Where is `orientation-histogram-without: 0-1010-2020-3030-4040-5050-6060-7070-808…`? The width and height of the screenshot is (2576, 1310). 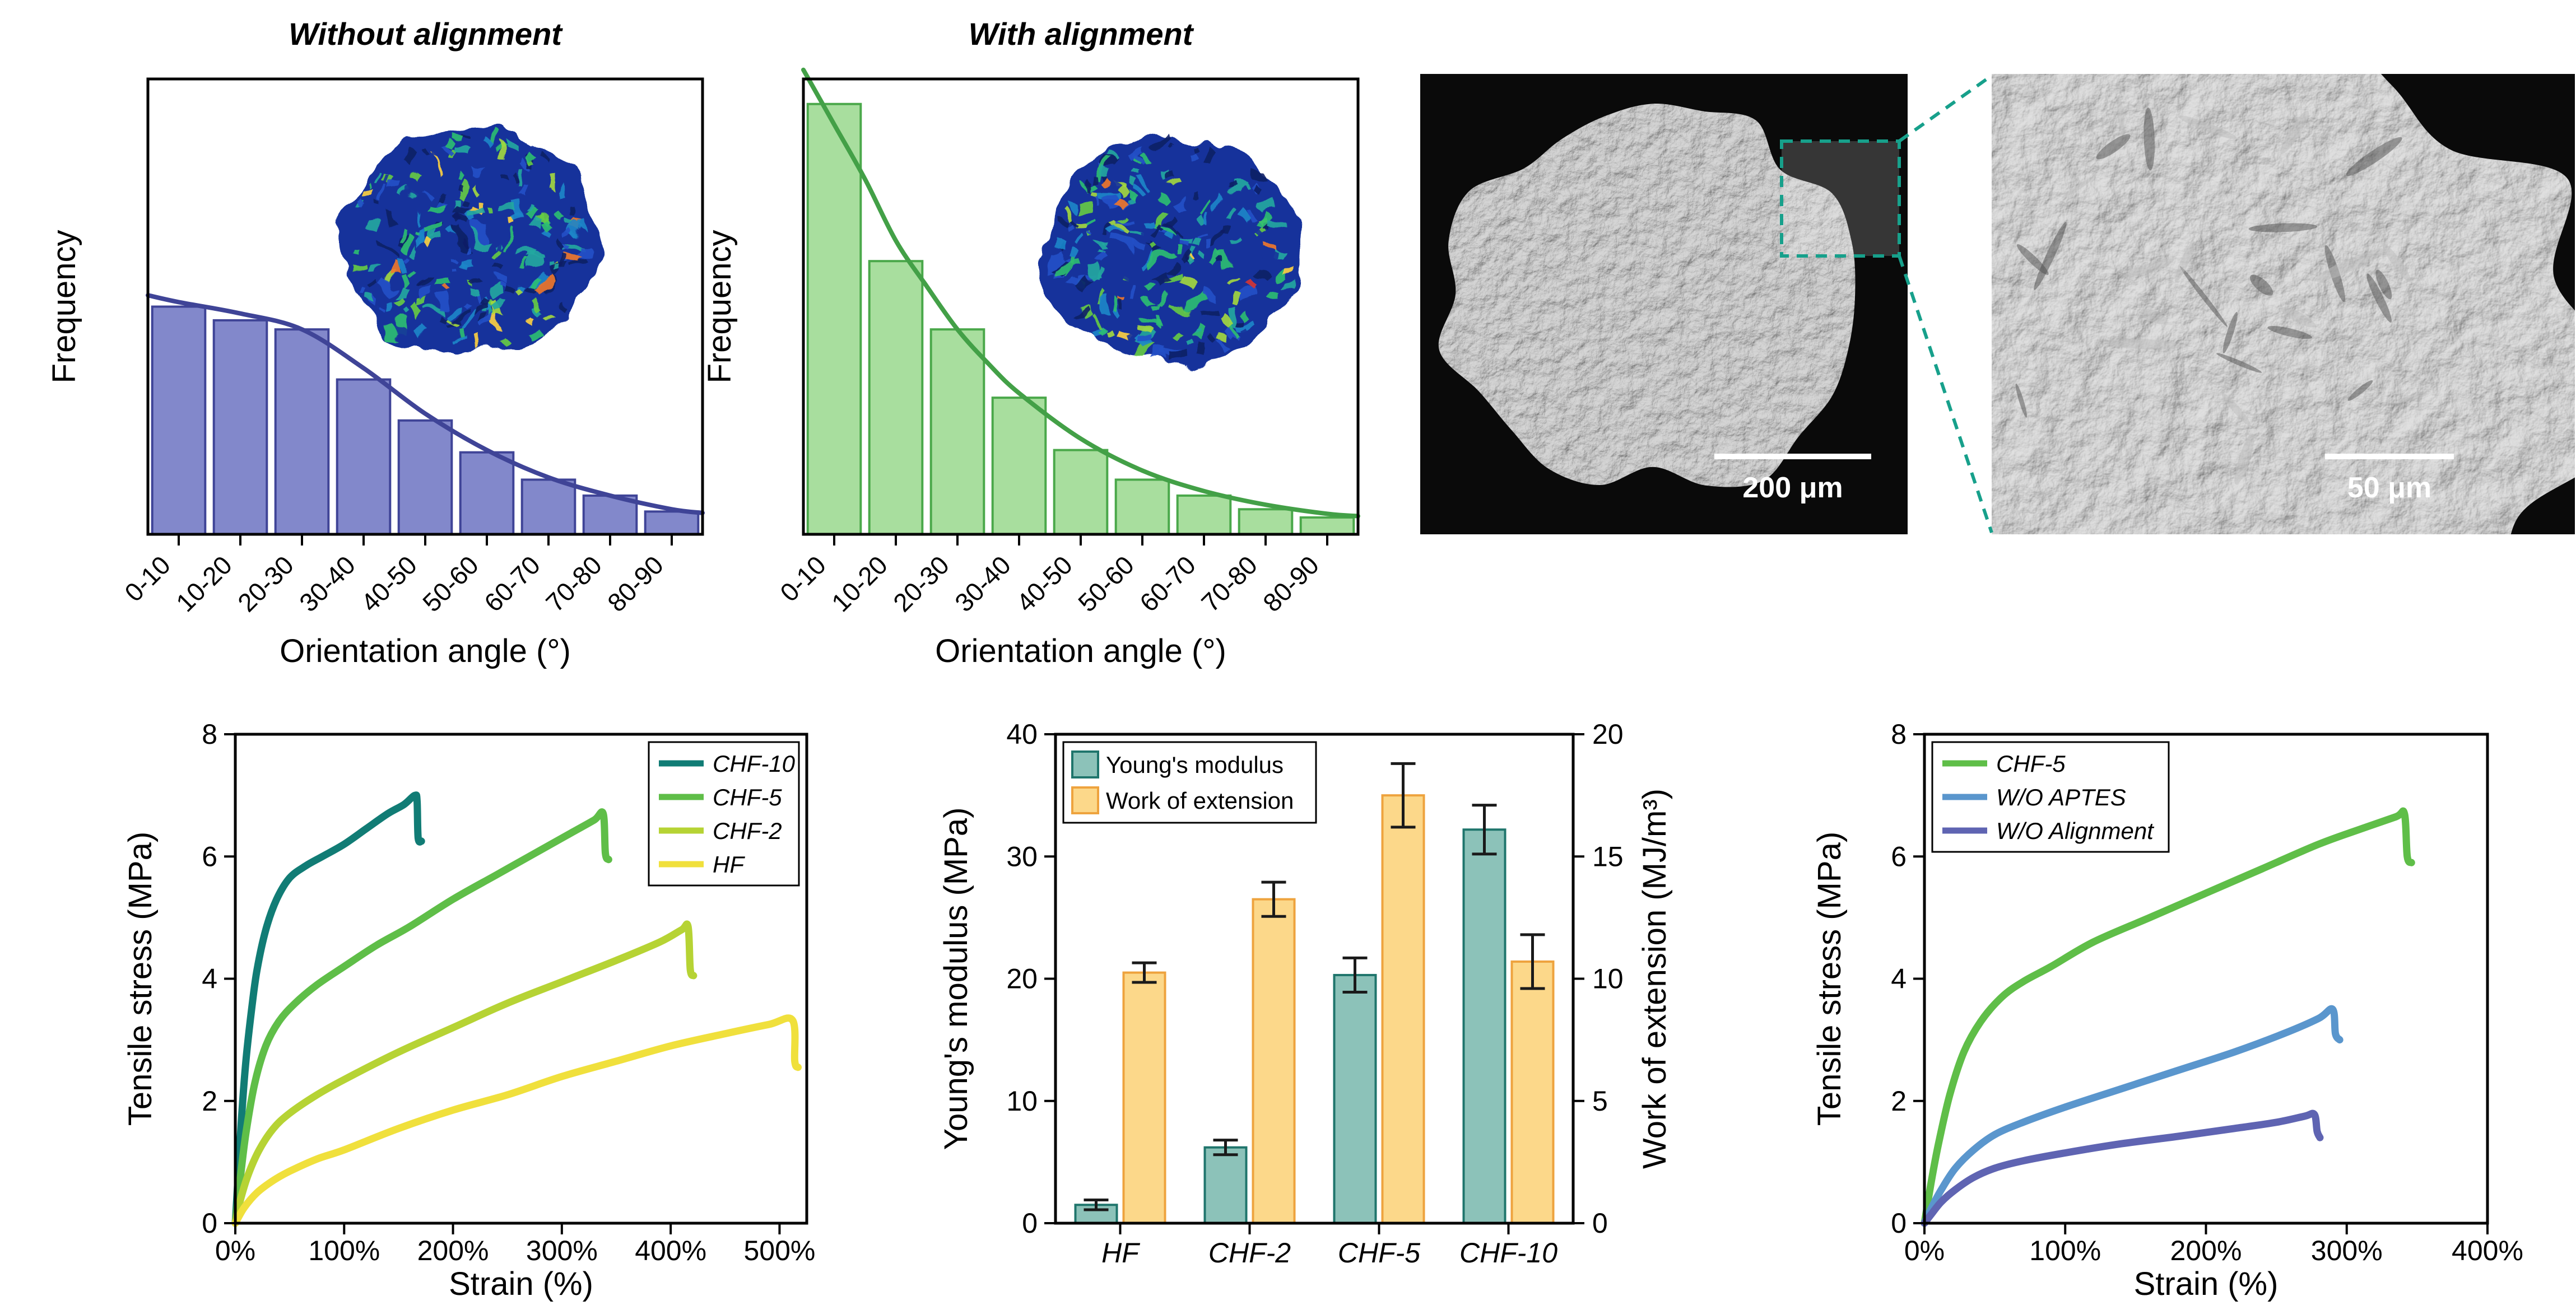
orientation-histogram-without: 0-1010-2020-3030-4040-5050-6060-7070-808… is located at coordinates (375, 373).